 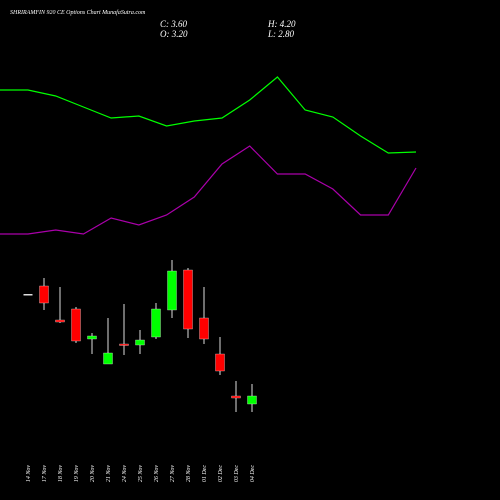 I want to click on x-tick-label: 24 Nov, so click(x=124, y=474).